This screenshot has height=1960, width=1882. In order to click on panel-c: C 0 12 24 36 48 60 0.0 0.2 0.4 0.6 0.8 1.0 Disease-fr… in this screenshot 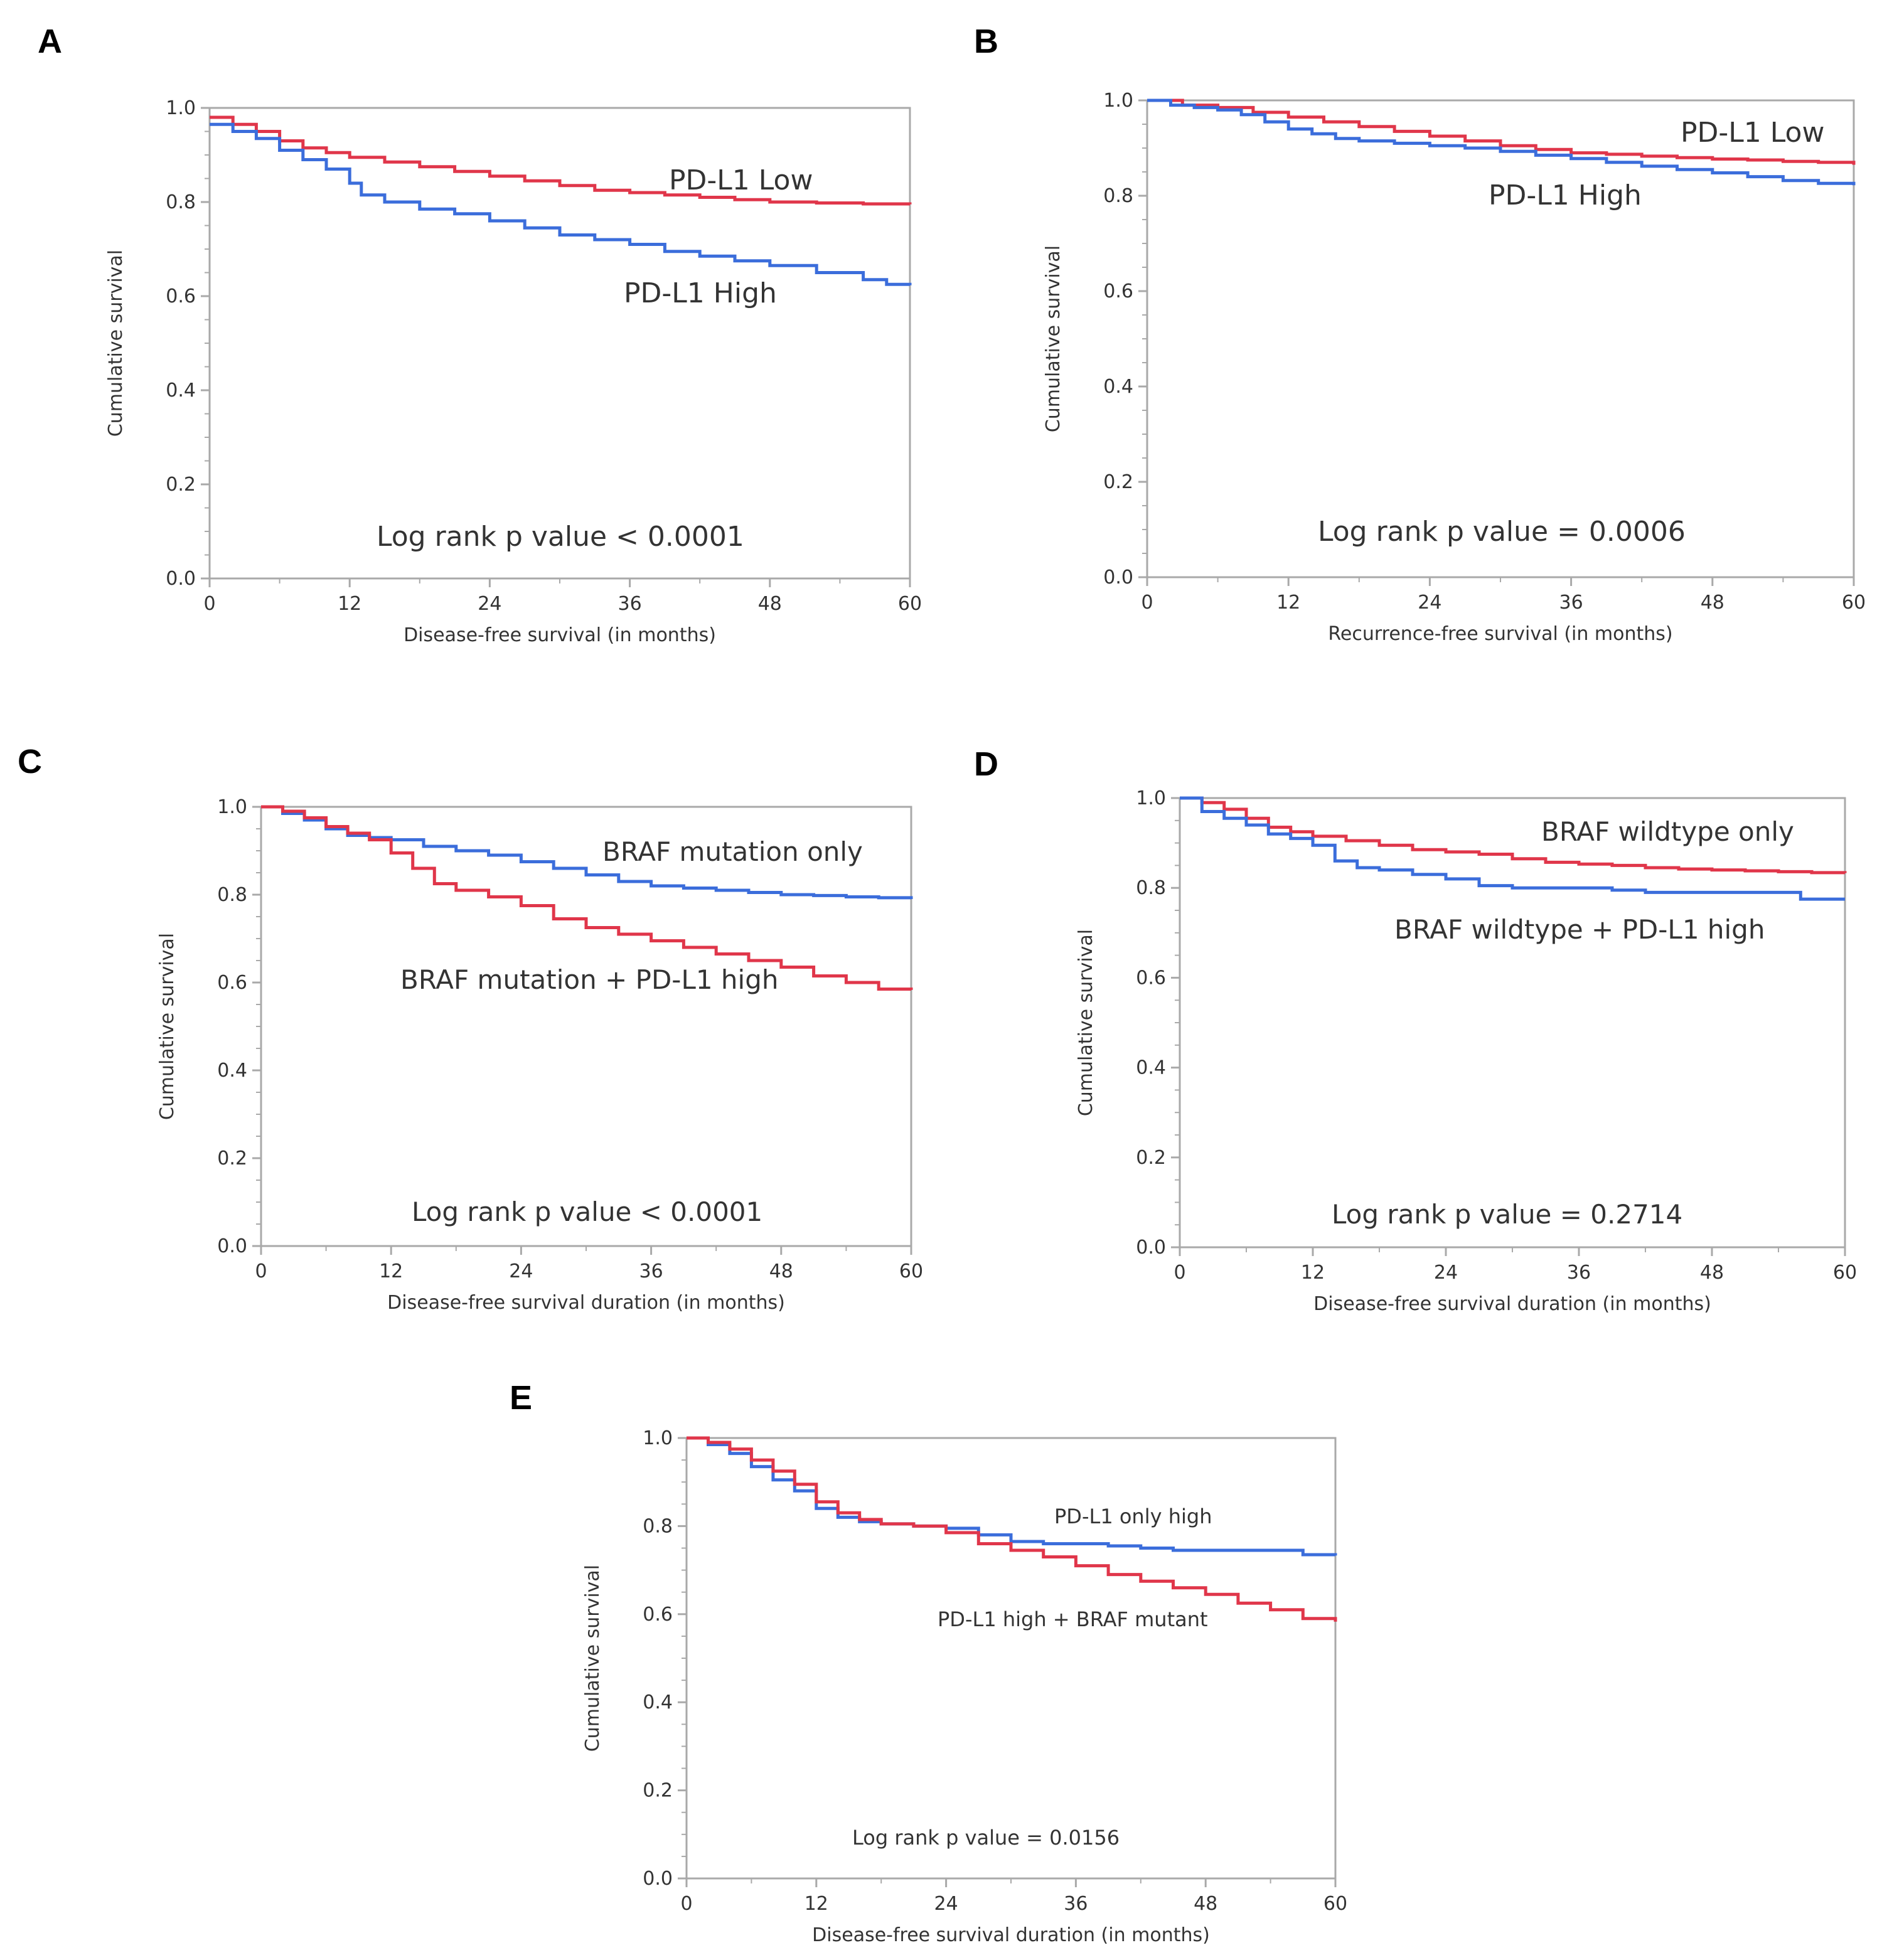, I will do `click(471, 1028)`.